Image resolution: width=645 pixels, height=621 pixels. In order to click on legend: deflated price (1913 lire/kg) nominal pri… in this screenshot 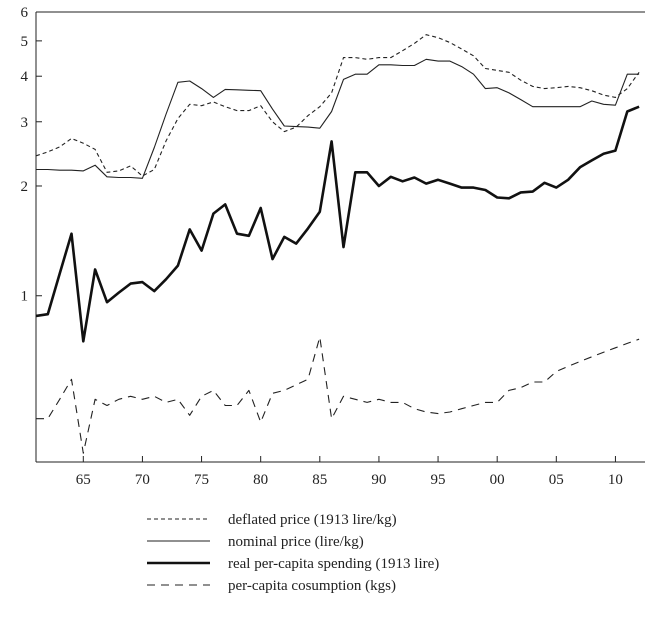, I will do `click(293, 553)`.